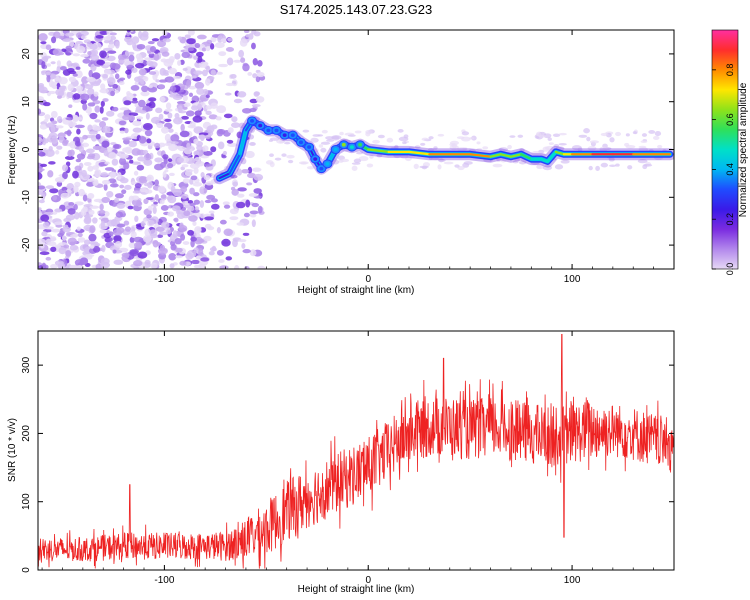 Image resolution: width=750 pixels, height=600 pixels. What do you see at coordinates (725, 149) in the screenshot?
I see `colorbar-gradient` at bounding box center [725, 149].